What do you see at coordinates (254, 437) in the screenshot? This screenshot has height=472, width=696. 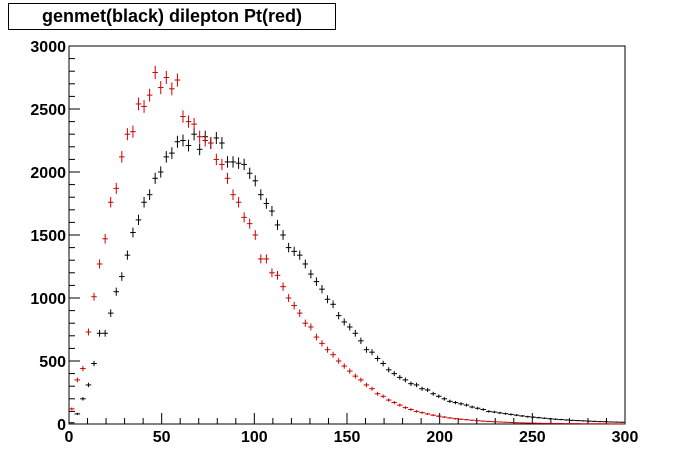 I see `x-tick-label: 100` at bounding box center [254, 437].